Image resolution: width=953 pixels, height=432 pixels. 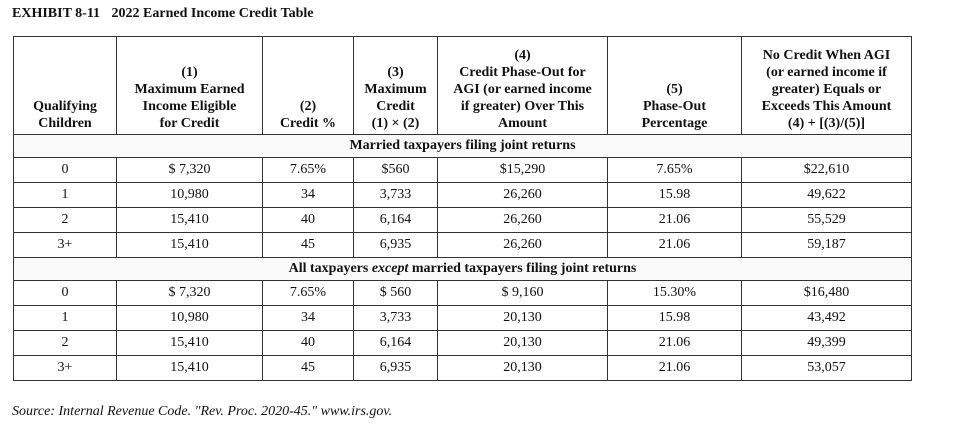 I want to click on table-row: 3+ 15,410 45 6,935 26,260 21.06 59,187, so click(x=462, y=245).